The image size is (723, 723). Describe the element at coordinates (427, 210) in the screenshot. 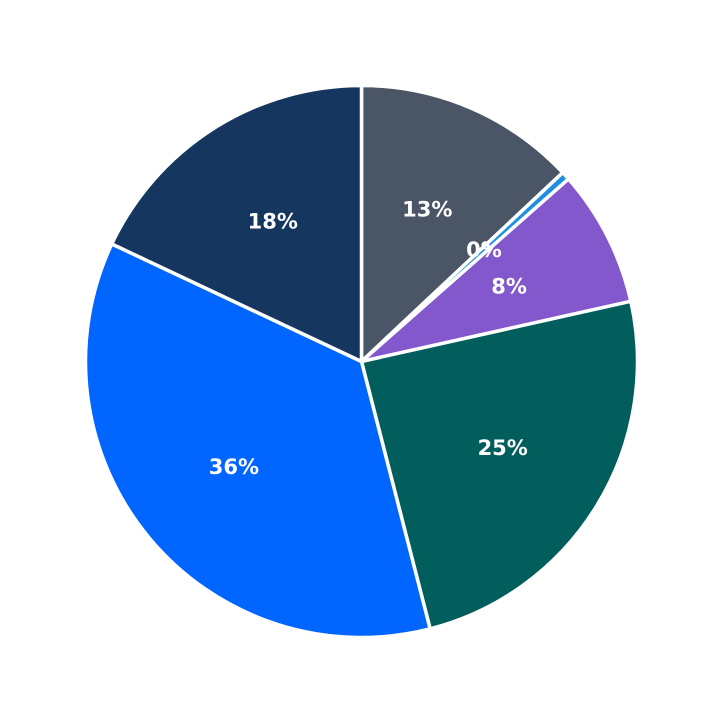

I see `pie-slice-label-0: 13%` at that location.